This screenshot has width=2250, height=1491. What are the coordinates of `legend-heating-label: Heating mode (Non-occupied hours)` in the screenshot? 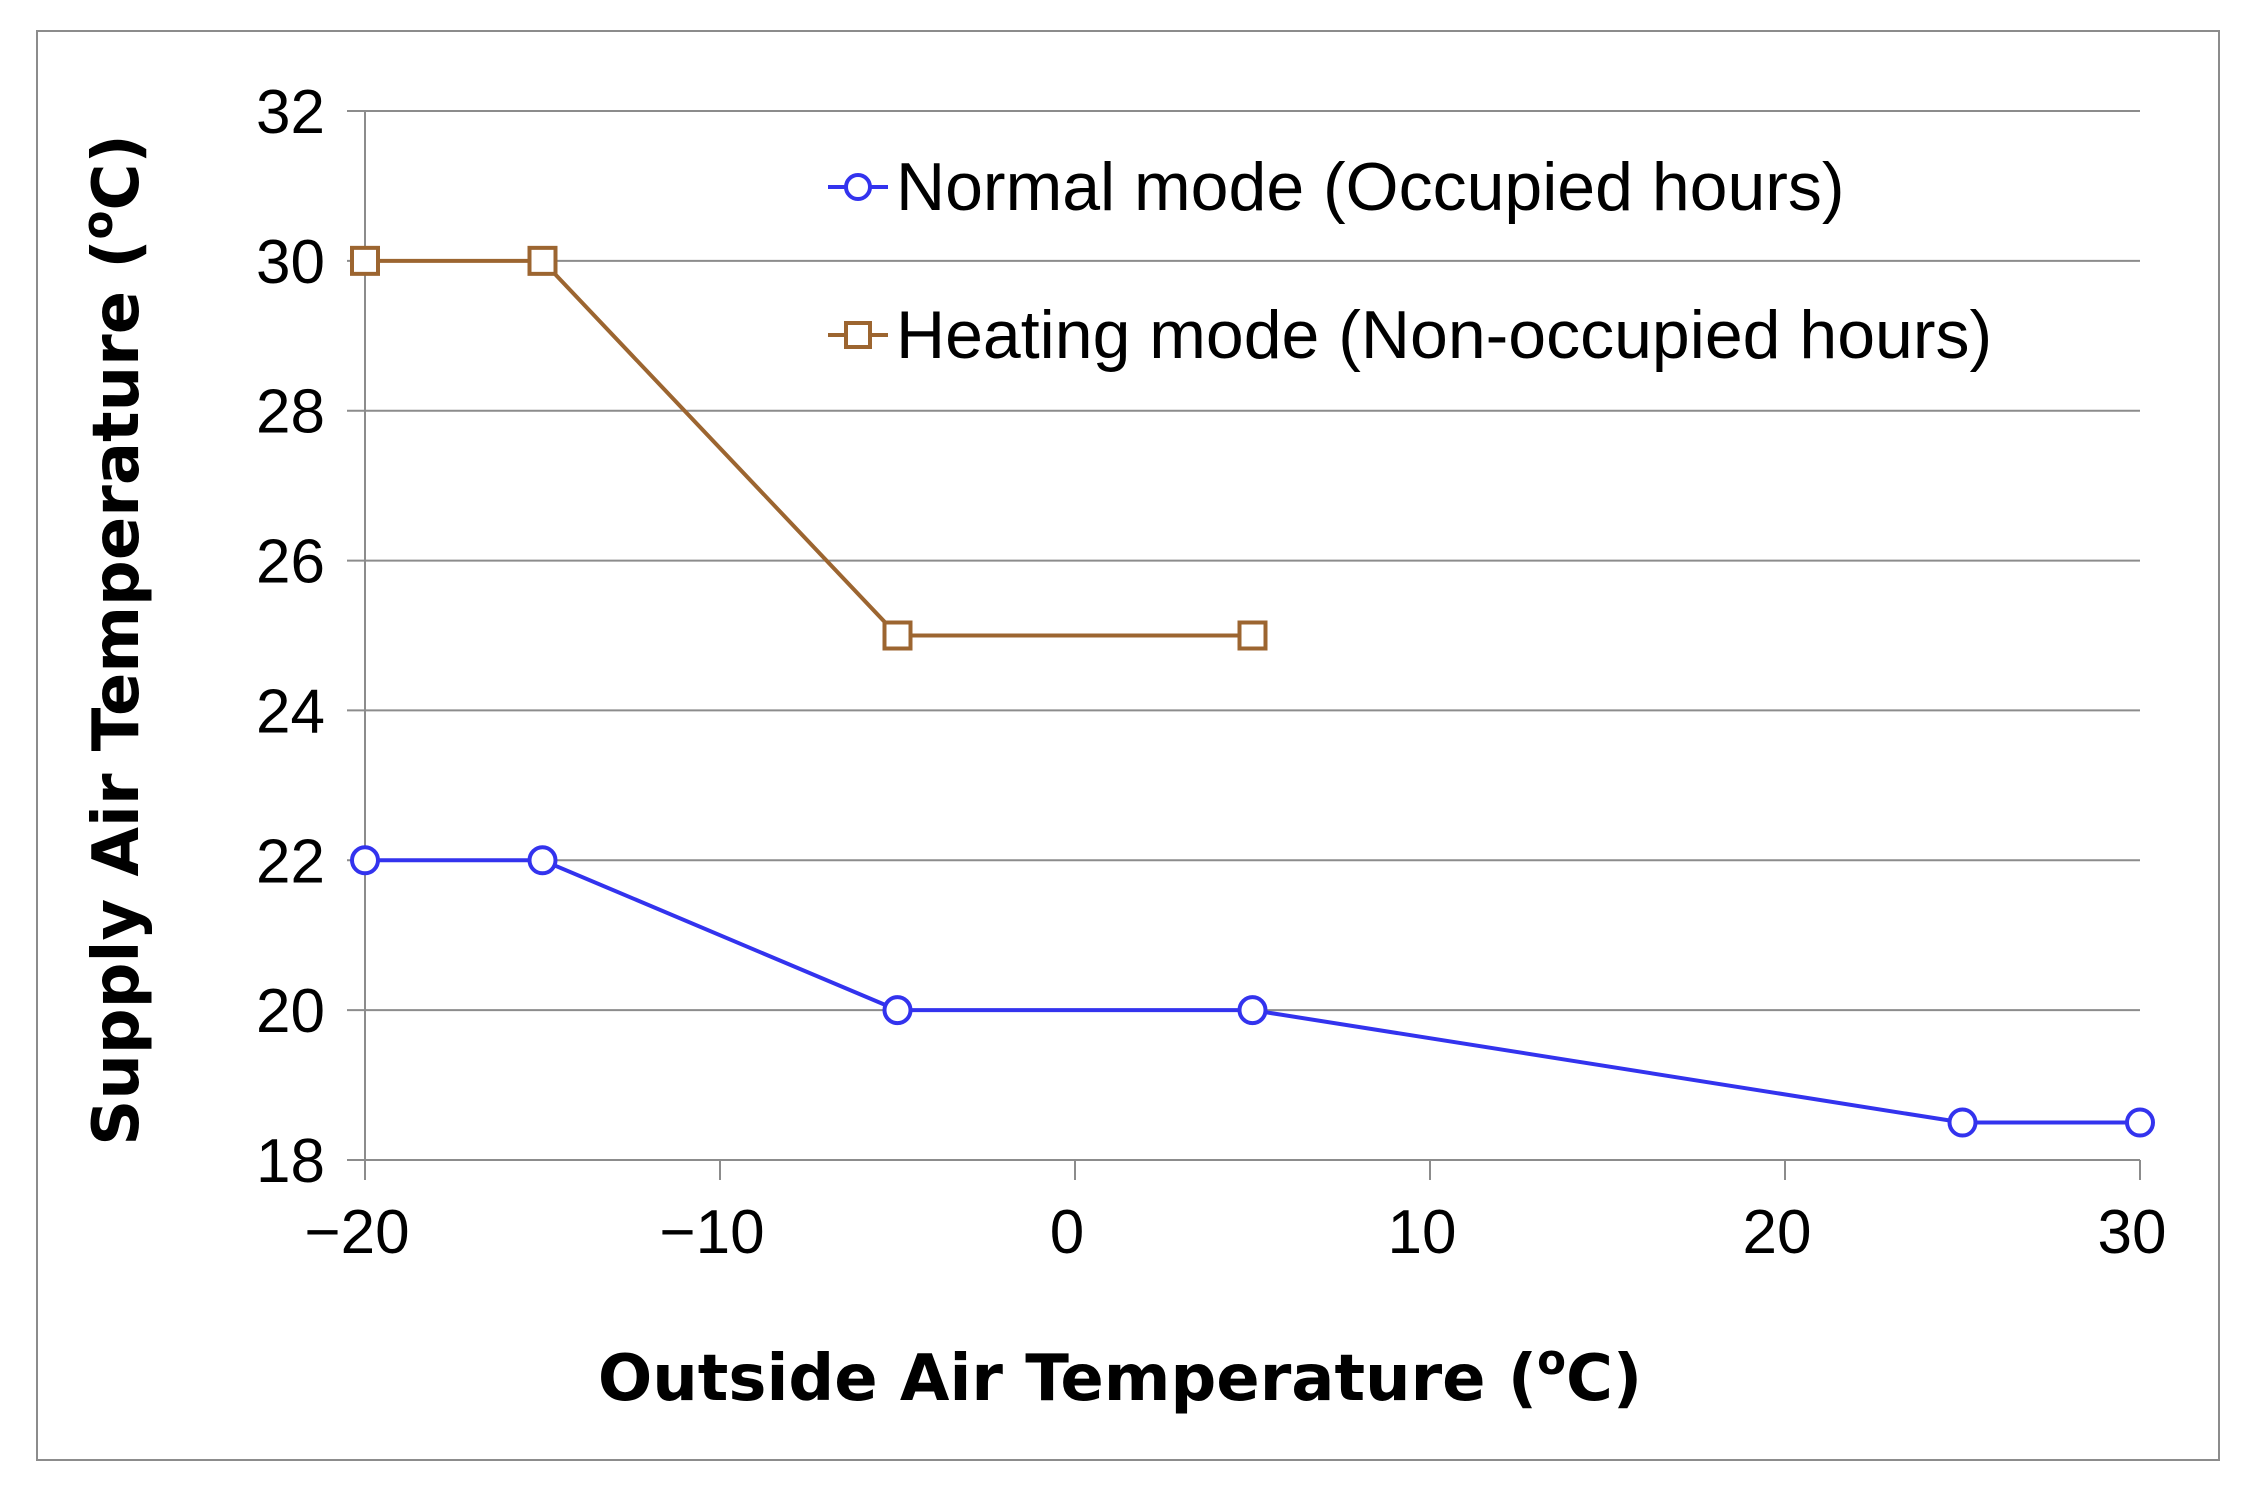 It's located at (1444, 335).